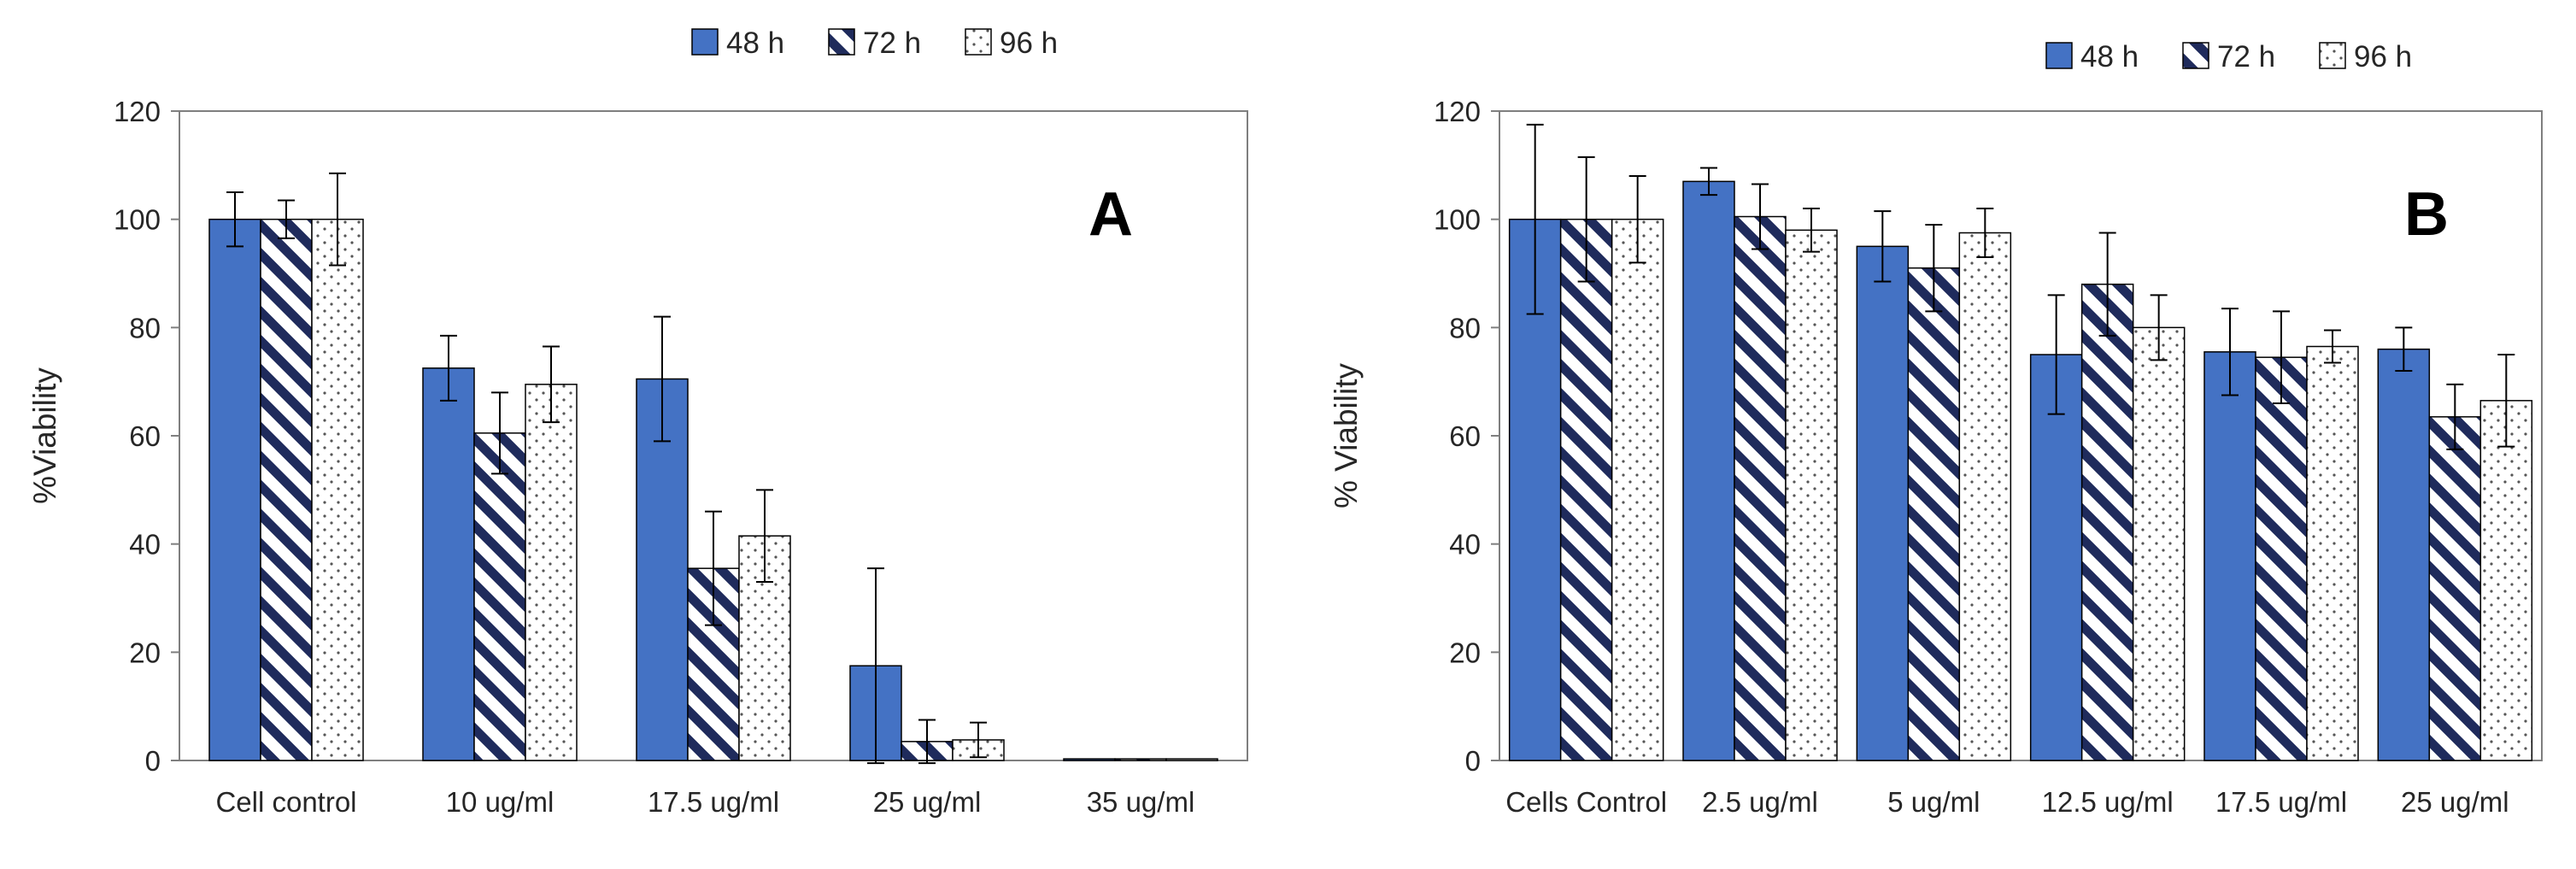 The height and width of the screenshot is (869, 2576). I want to click on panel-letter: A, so click(1110, 214).